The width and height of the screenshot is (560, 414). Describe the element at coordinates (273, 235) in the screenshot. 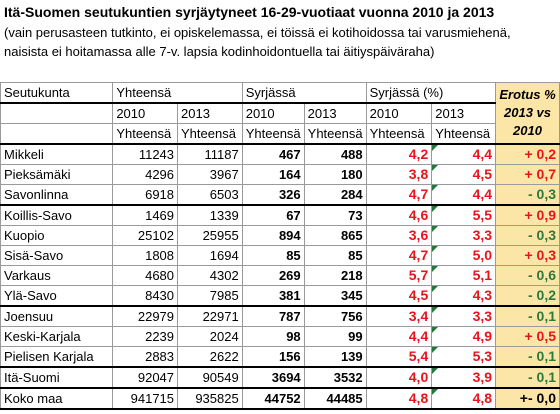

I see `cell-excluded-2010: 894` at that location.